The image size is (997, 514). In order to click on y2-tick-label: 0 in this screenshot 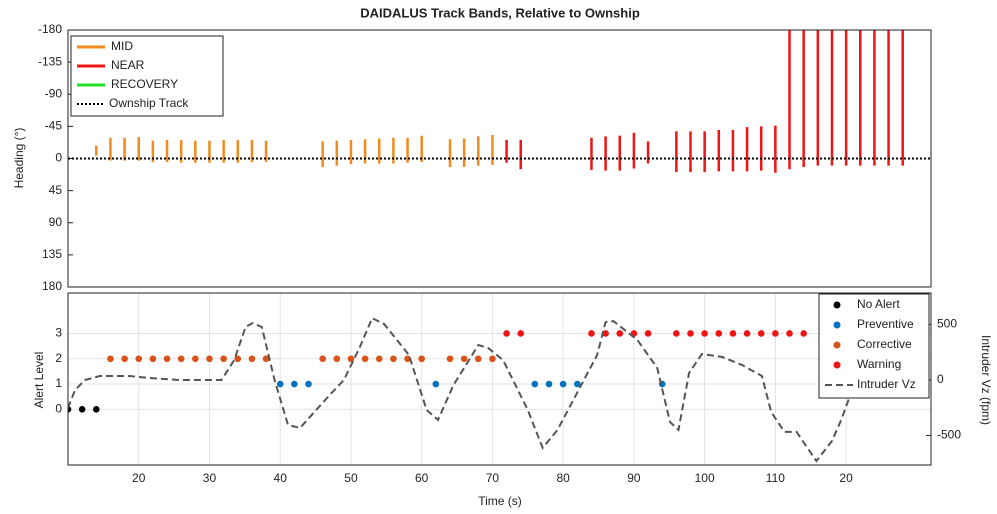, I will do `click(940, 379)`.